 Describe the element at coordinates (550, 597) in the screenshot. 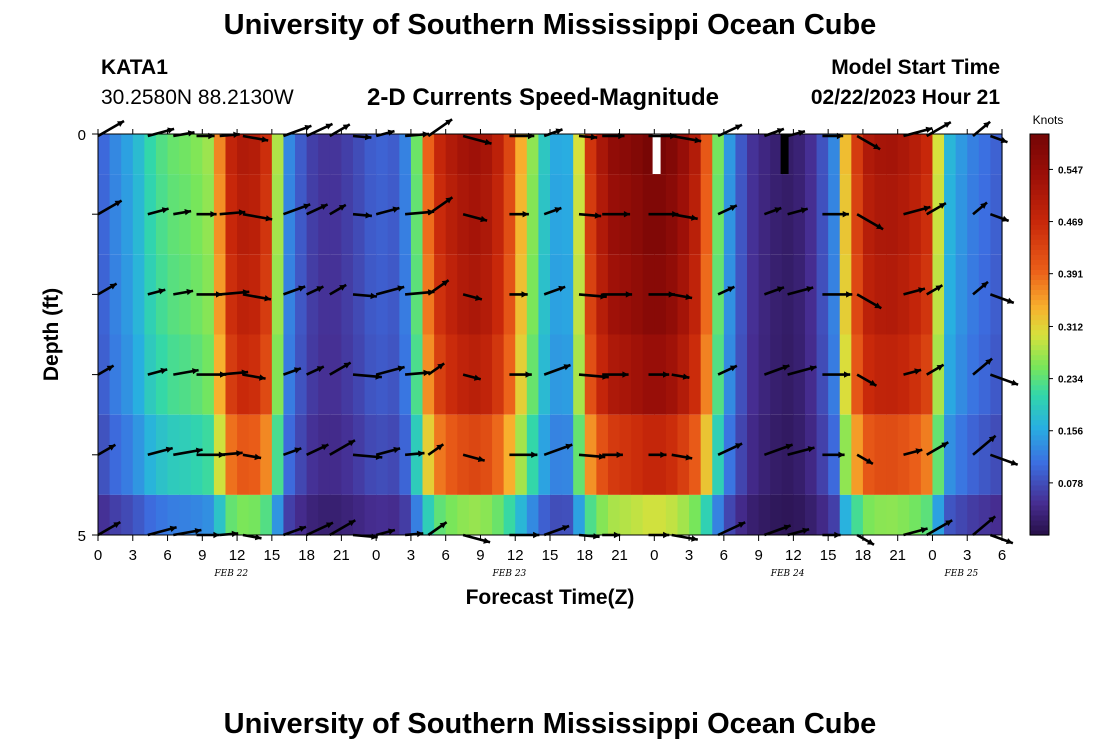

I see `x-axis-label: Forecast Time(Z)` at that location.